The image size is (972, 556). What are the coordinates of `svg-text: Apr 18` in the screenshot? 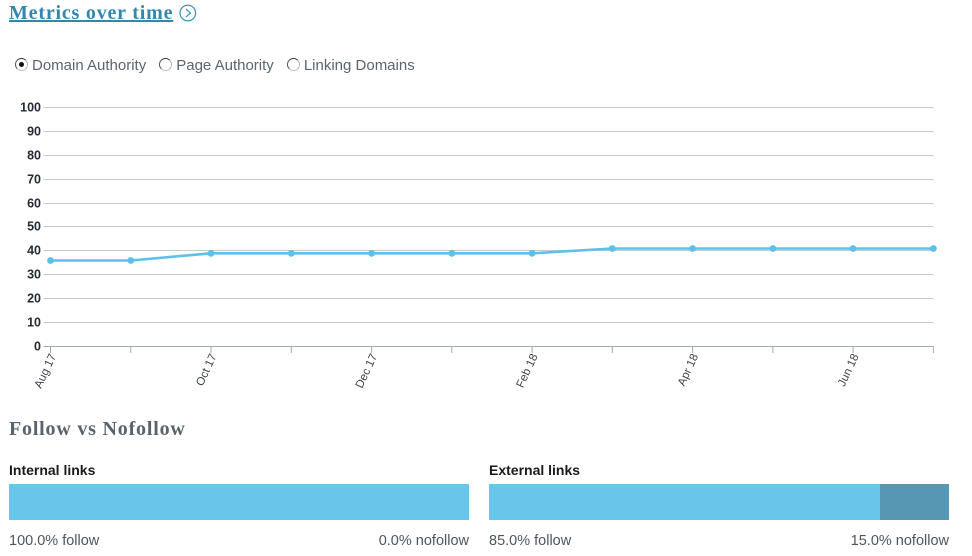 It's located at (688, 370).